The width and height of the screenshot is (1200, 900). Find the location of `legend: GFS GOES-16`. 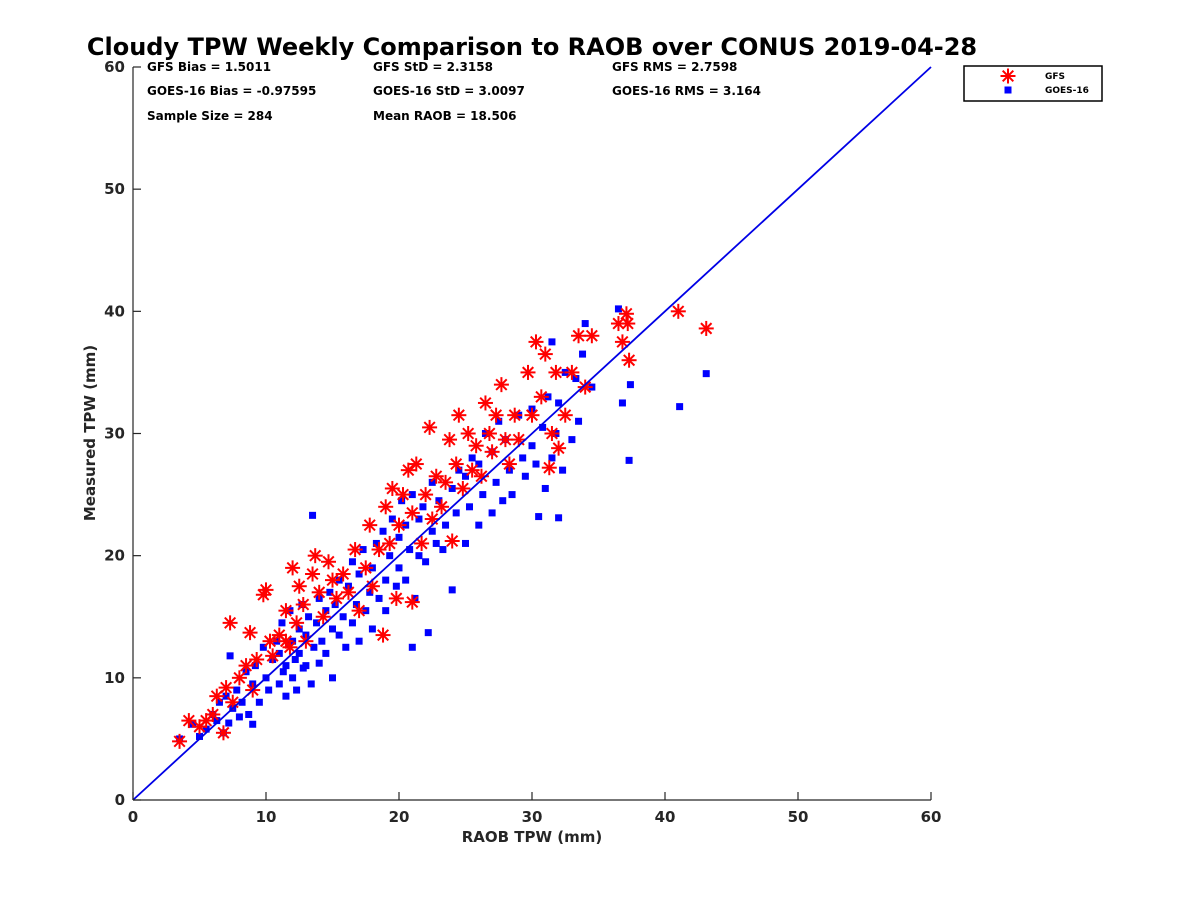

legend: GFS GOES-16 is located at coordinates (1033, 83).